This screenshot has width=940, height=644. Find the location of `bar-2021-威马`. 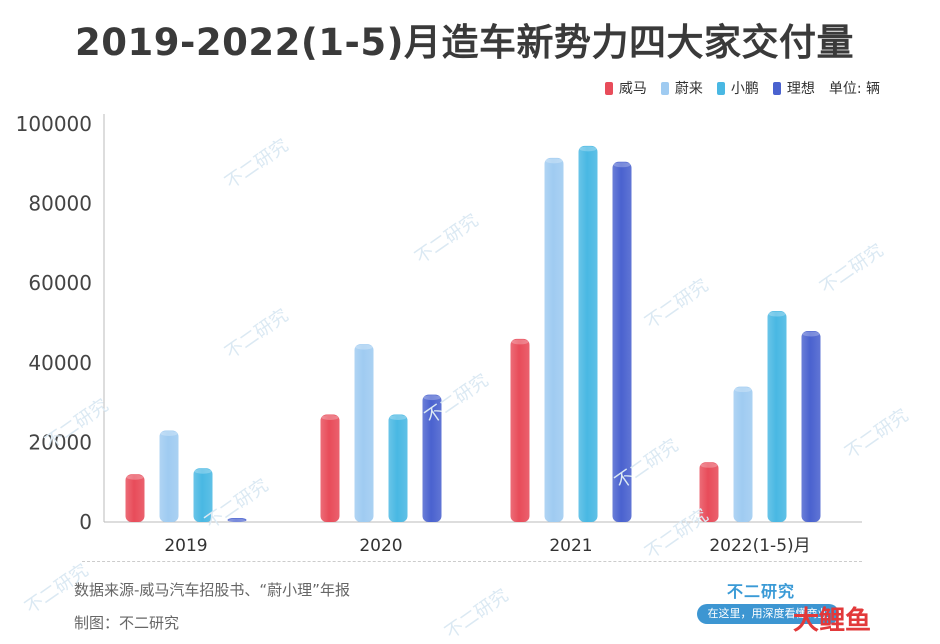

bar-2021-威马 is located at coordinates (520, 430).